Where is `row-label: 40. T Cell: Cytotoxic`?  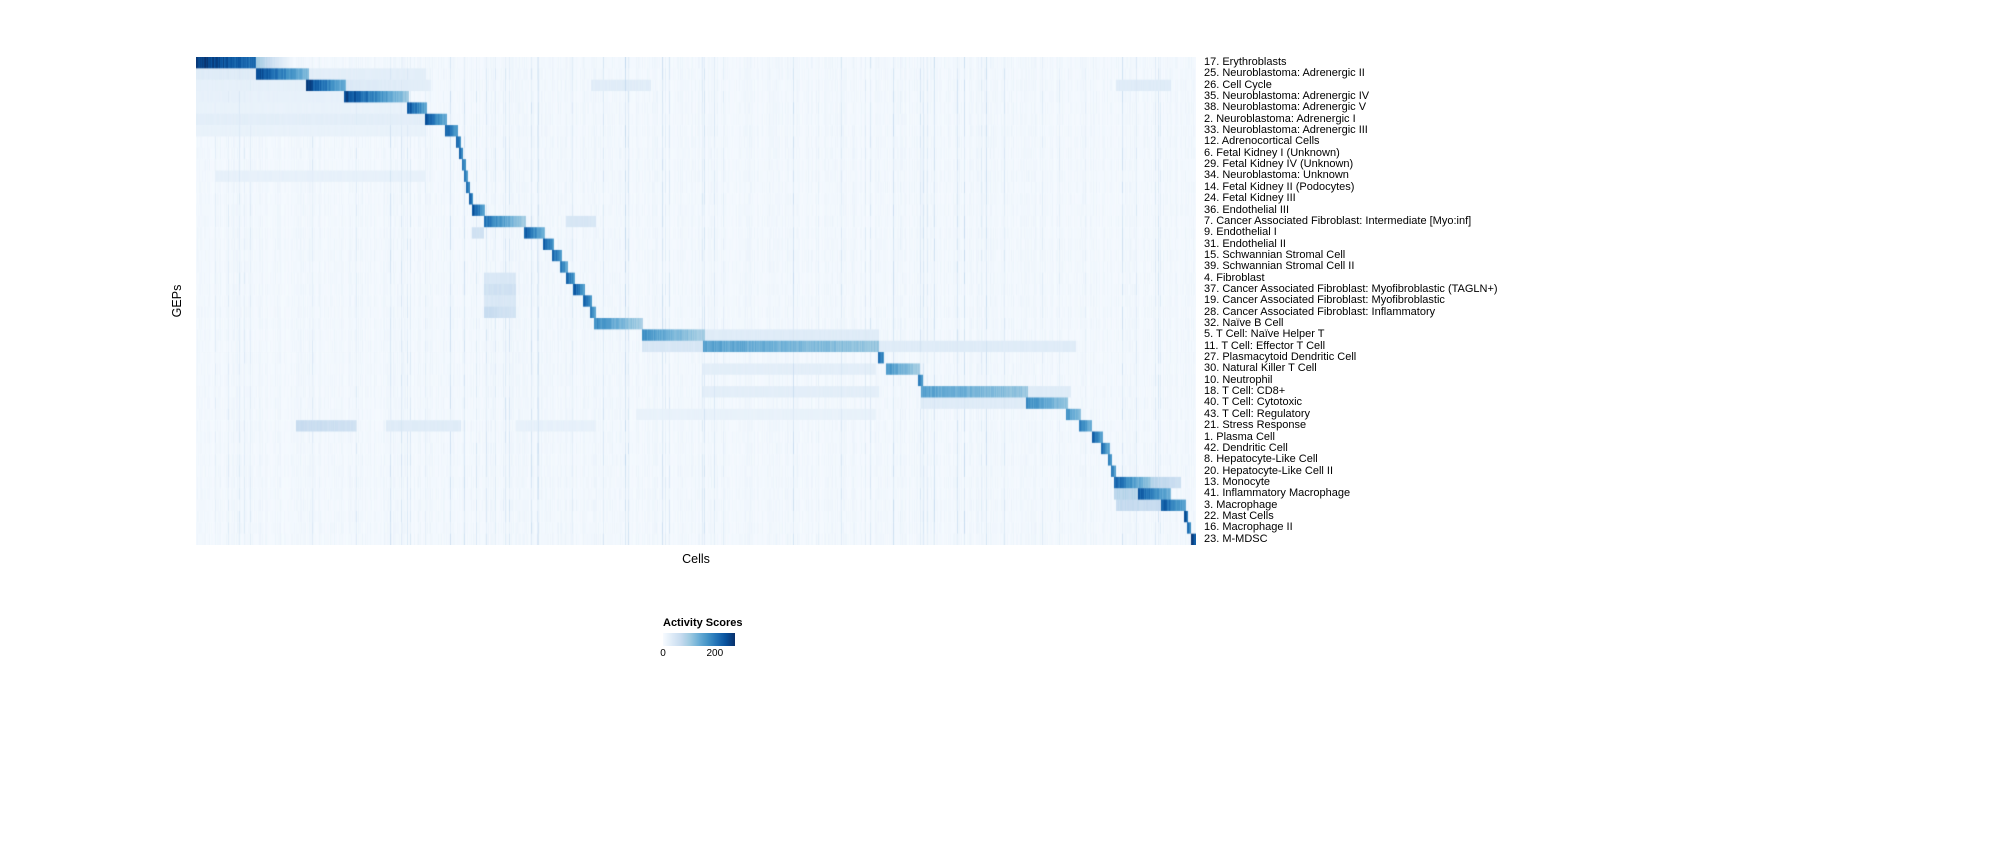 row-label: 40. T Cell: Cytotoxic is located at coordinates (1253, 402).